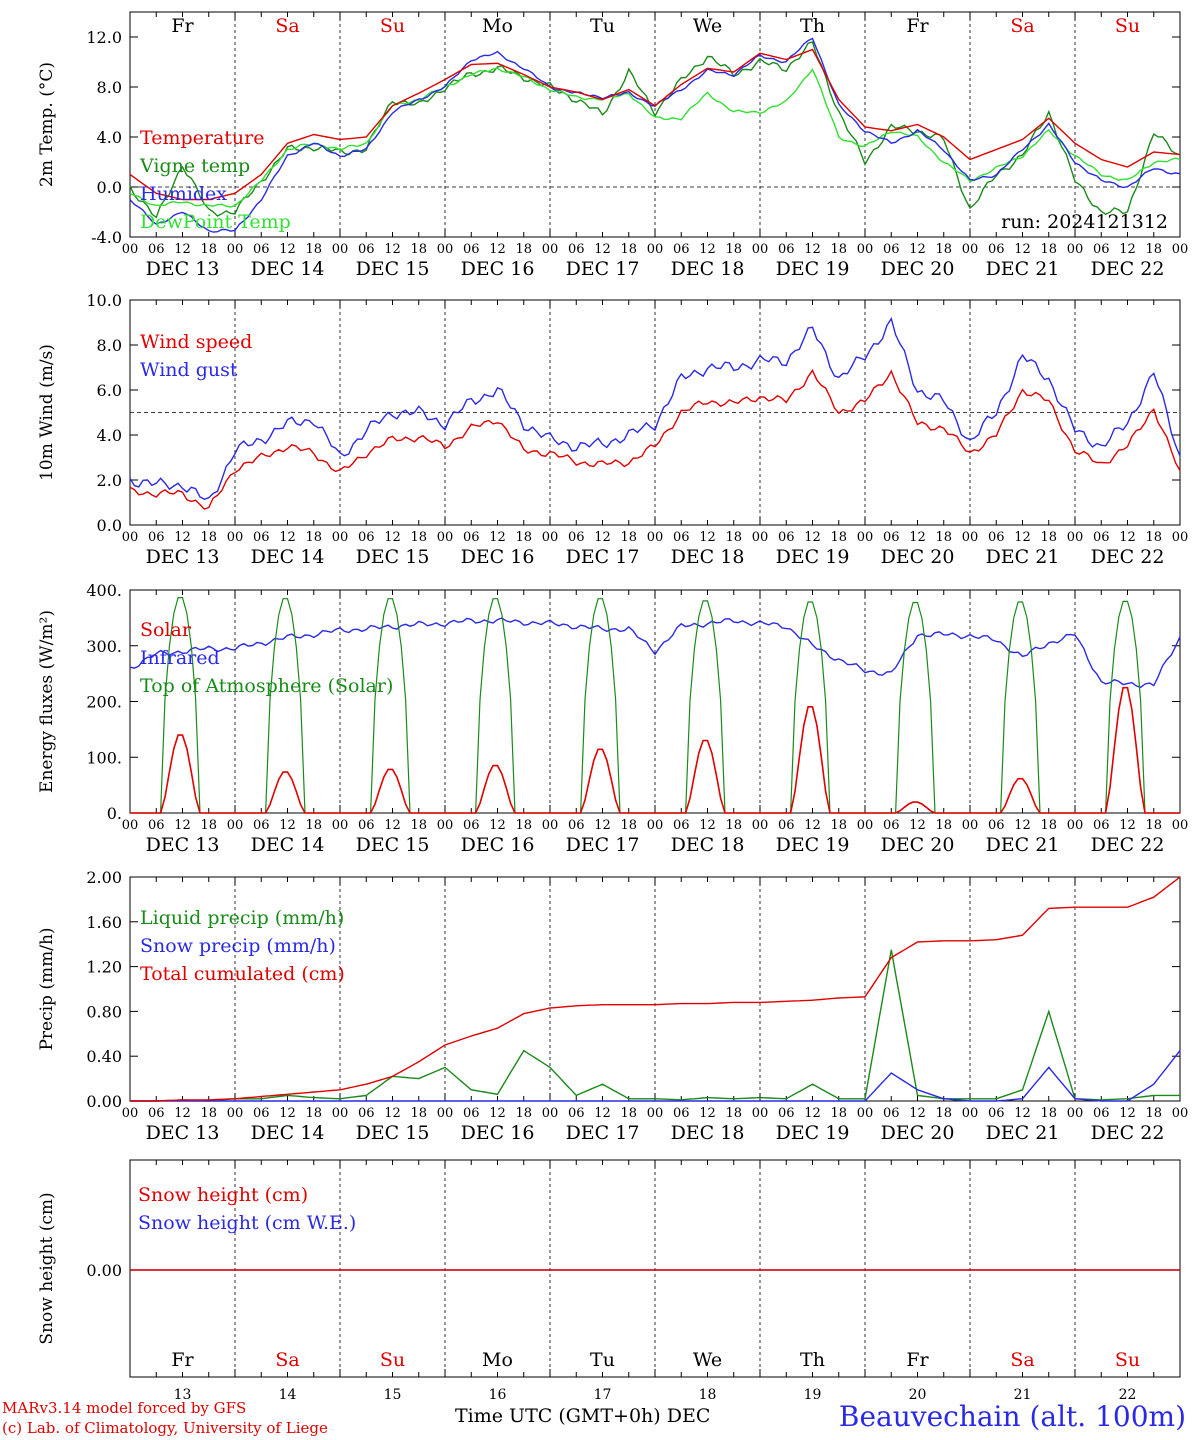 This screenshot has width=1194, height=1440. What do you see at coordinates (104, 646) in the screenshot?
I see `y-tick-label: 300.` at bounding box center [104, 646].